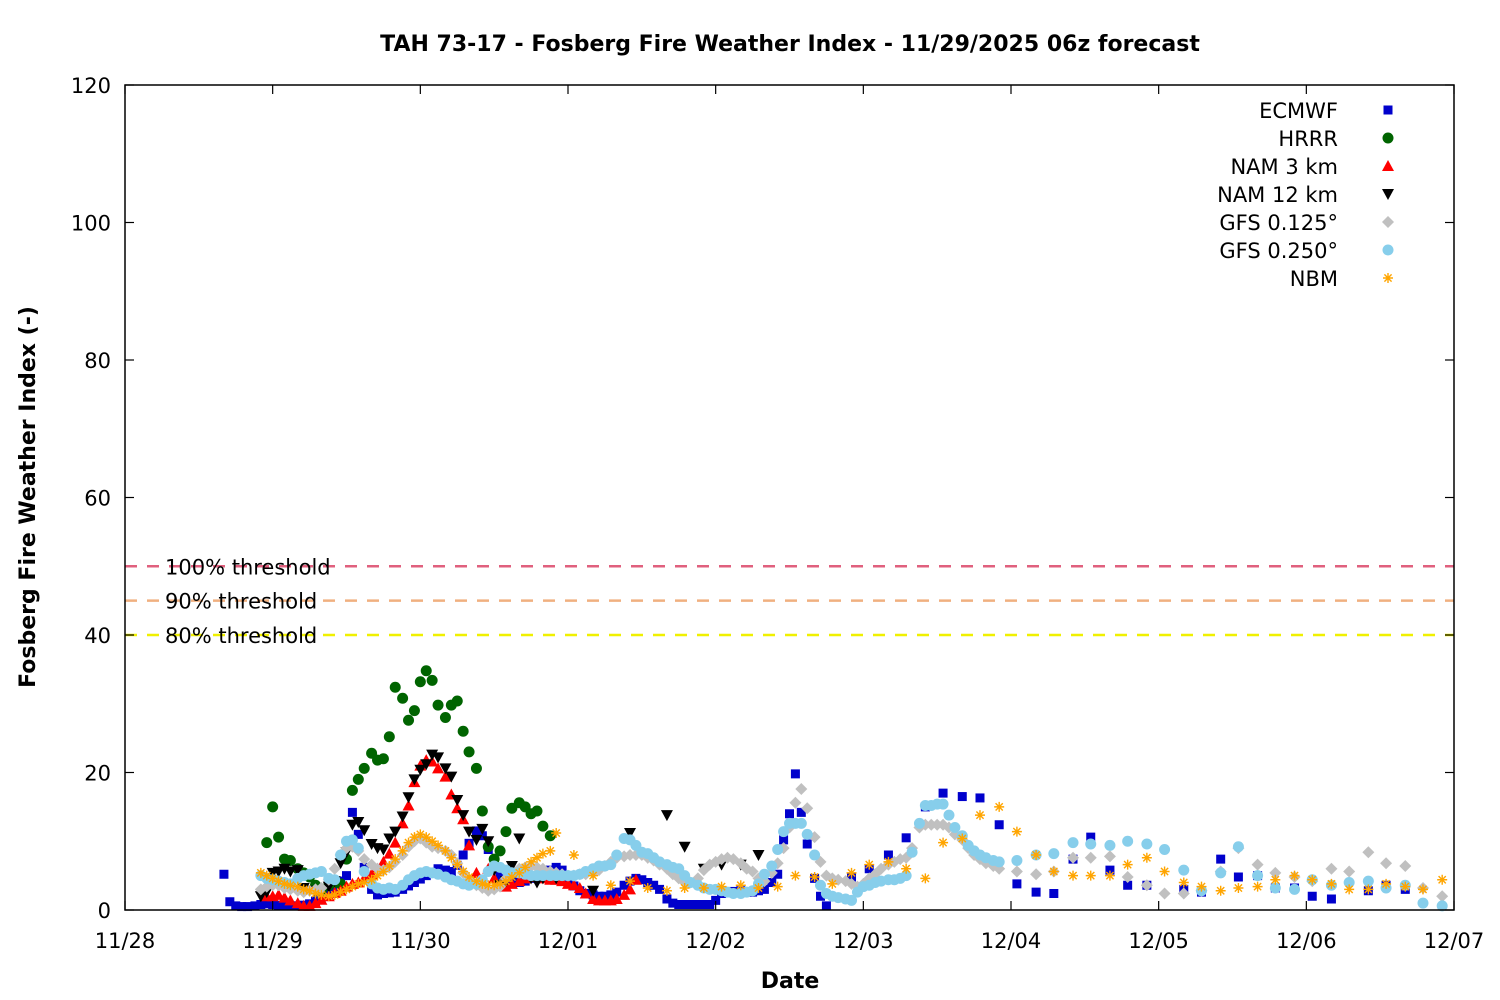  Describe the element at coordinates (568, 941) in the screenshot. I see `x-tick-label: 12/01` at that location.